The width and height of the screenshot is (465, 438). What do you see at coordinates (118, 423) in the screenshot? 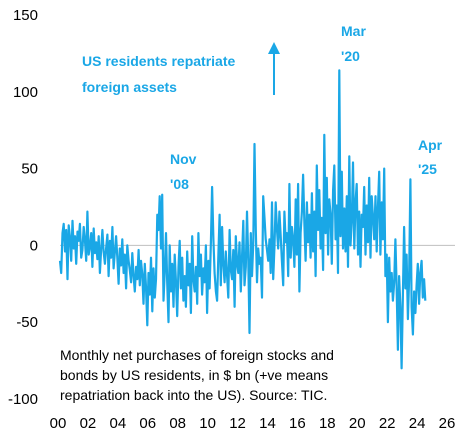
I see `x-tick-label: 04` at bounding box center [118, 423].